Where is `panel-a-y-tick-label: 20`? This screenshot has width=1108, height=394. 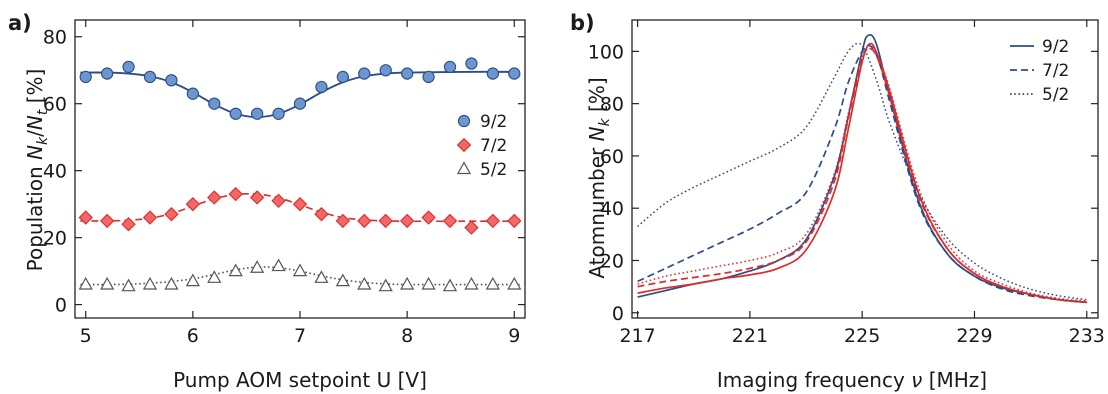
panel-a-y-tick-label: 20 is located at coordinates (55, 239).